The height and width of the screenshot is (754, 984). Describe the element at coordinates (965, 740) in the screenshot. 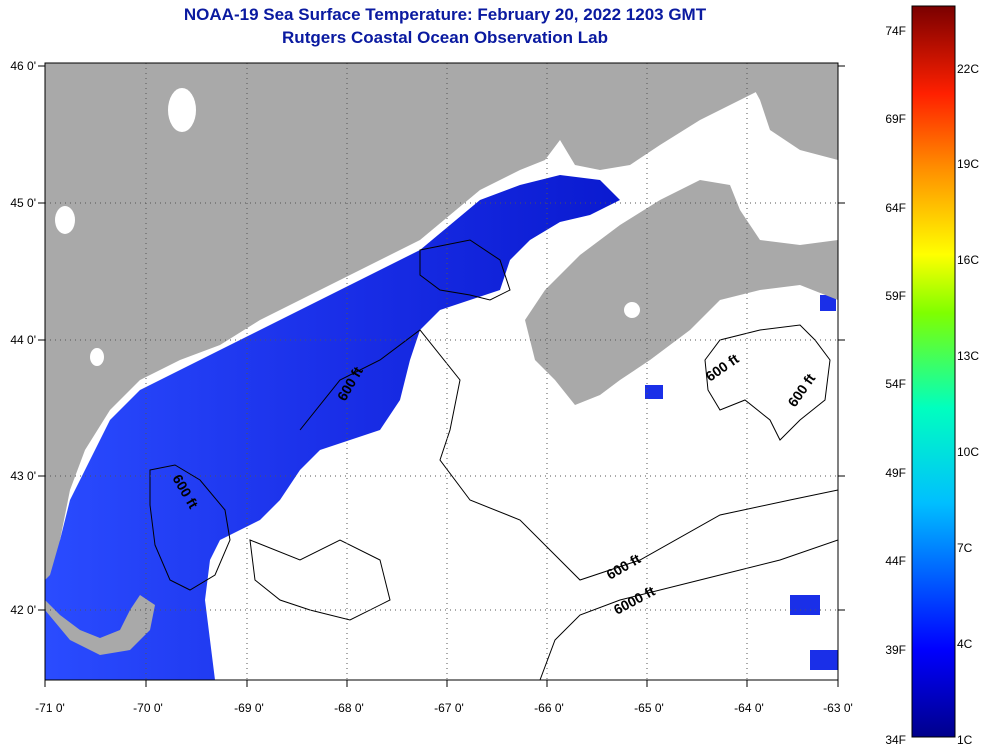

I see `colorbar-c-label: 1C` at that location.